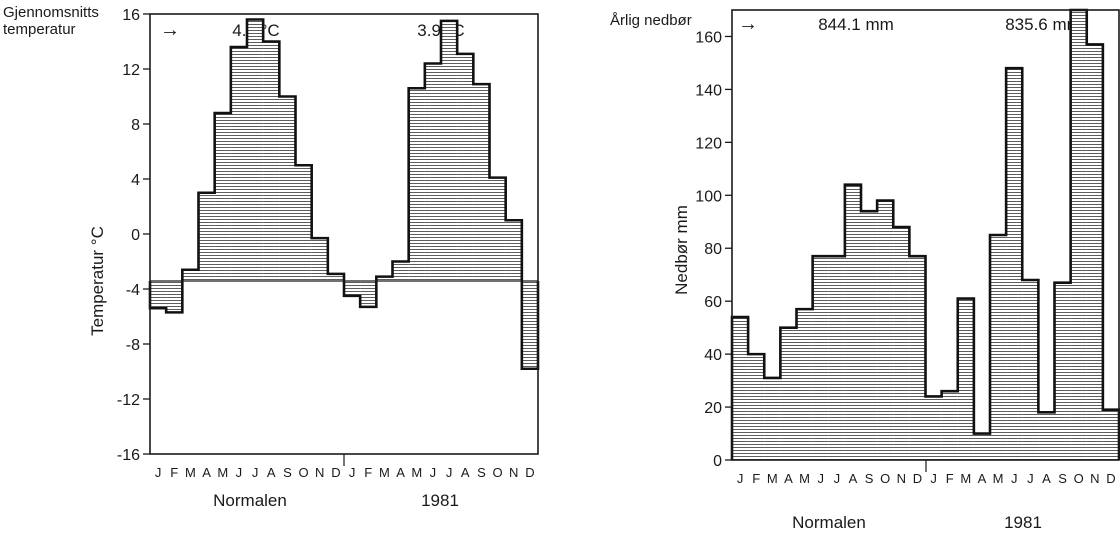 The height and width of the screenshot is (540, 1120). I want to click on temperature-y-tick-label: -4, so click(133, 290).